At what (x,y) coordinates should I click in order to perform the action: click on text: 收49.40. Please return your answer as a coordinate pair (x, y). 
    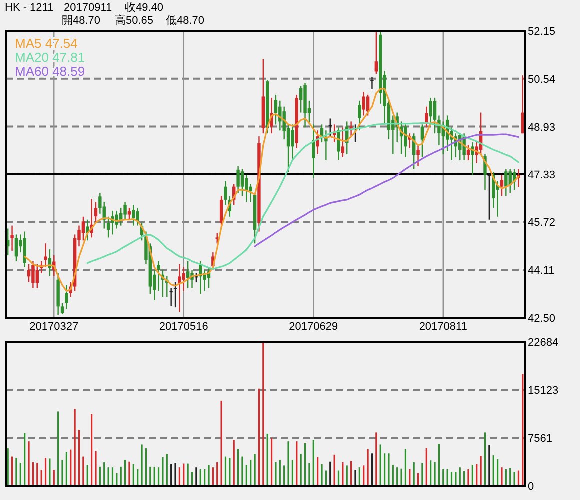
    Looking at the image, I should click on (144, 8).